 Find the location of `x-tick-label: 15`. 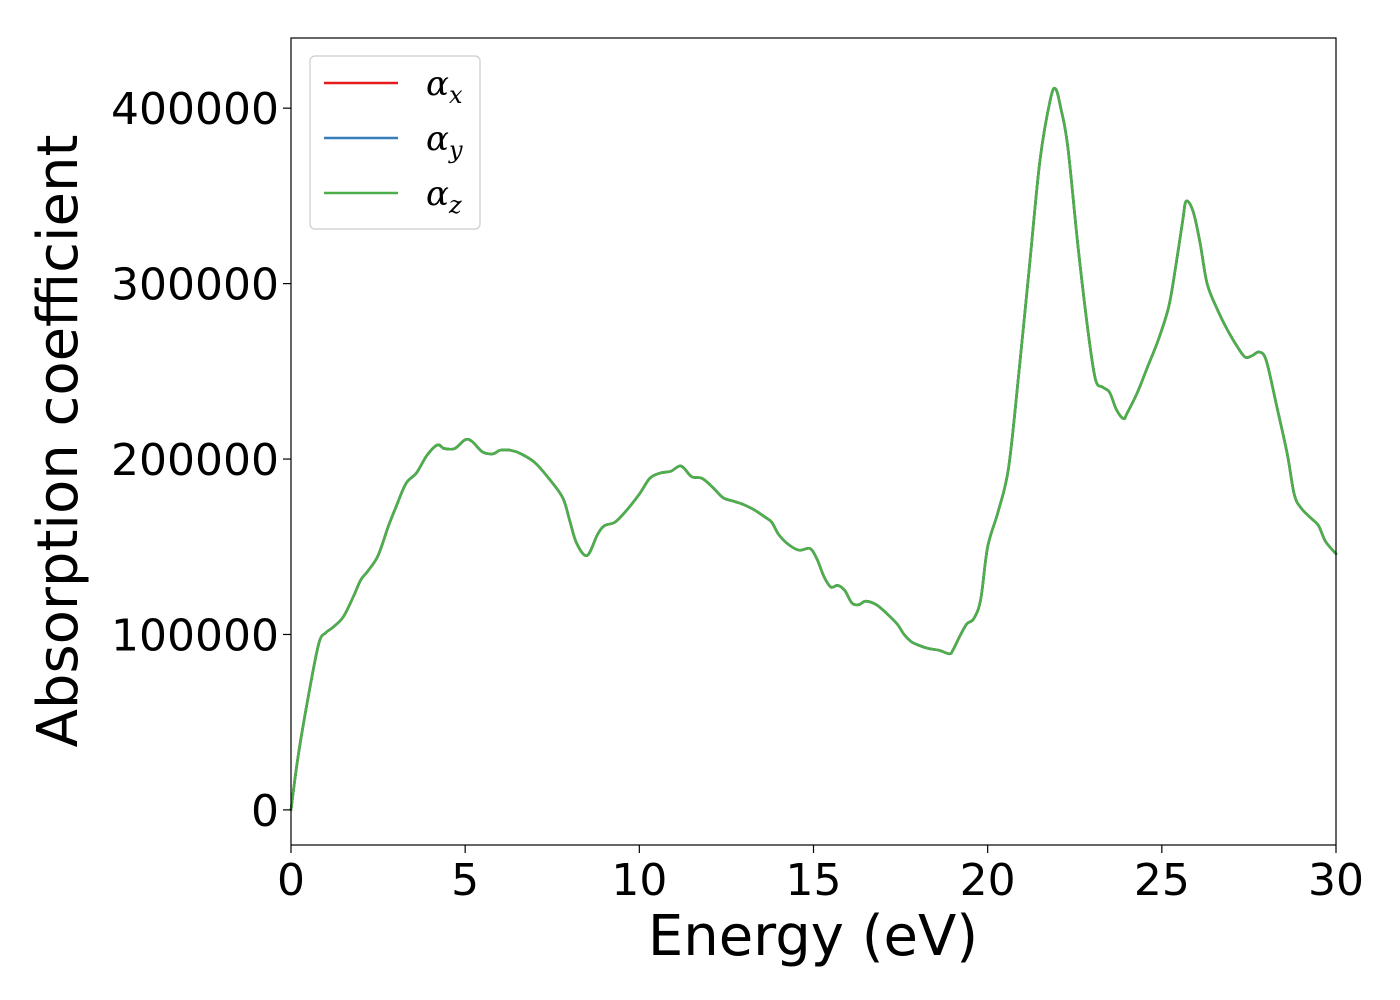

x-tick-label: 15 is located at coordinates (814, 880).